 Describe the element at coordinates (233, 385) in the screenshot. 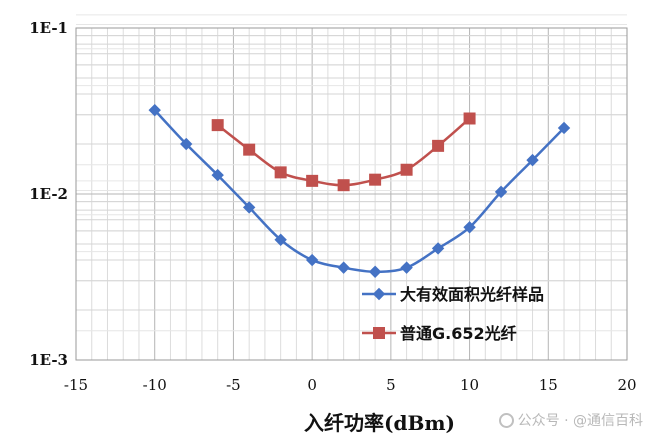

I see `x-tick-label: -5` at that location.